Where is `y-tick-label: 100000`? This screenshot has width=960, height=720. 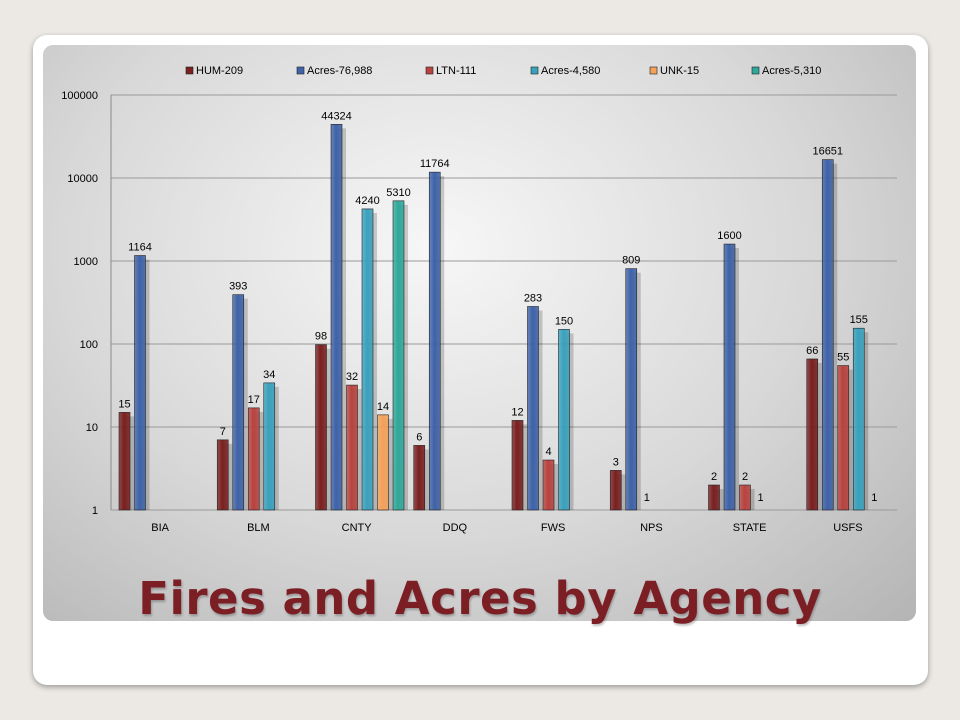
y-tick-label: 100000 is located at coordinates (79, 96).